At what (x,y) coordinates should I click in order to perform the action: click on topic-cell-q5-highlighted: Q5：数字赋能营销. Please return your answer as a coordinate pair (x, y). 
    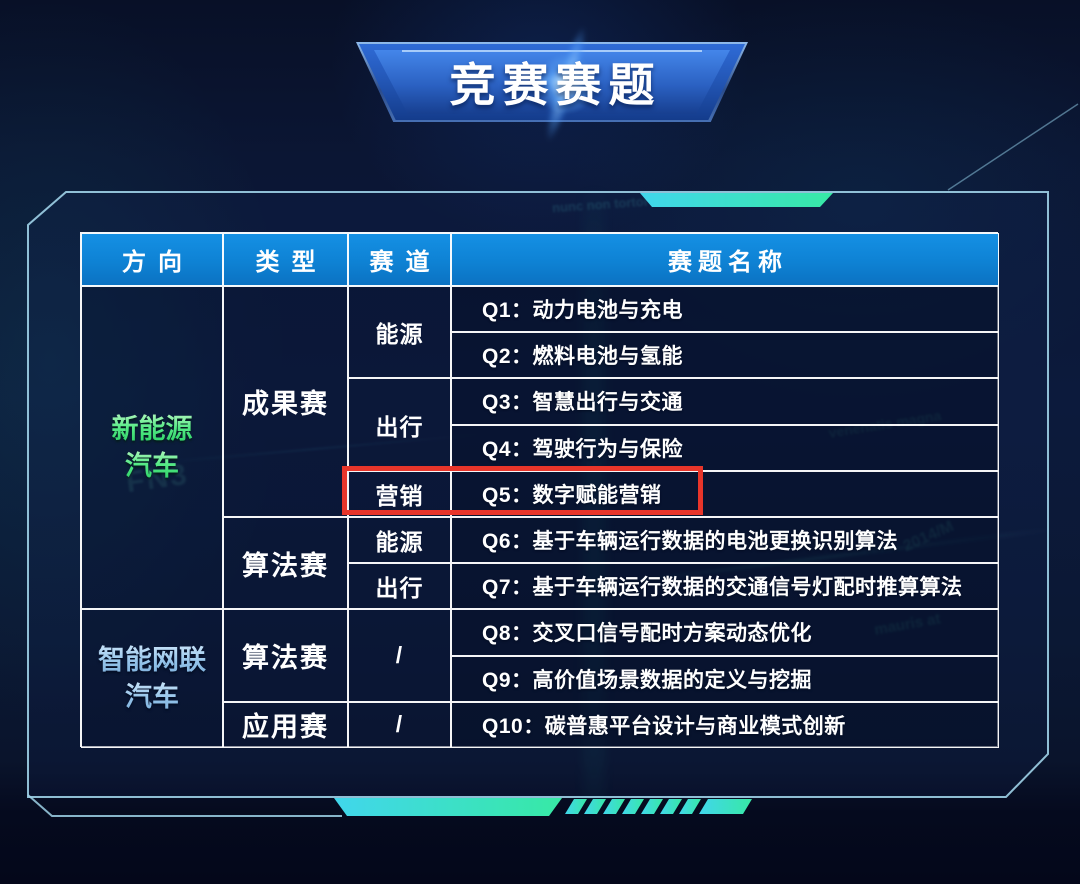
    Looking at the image, I should click on (725, 493).